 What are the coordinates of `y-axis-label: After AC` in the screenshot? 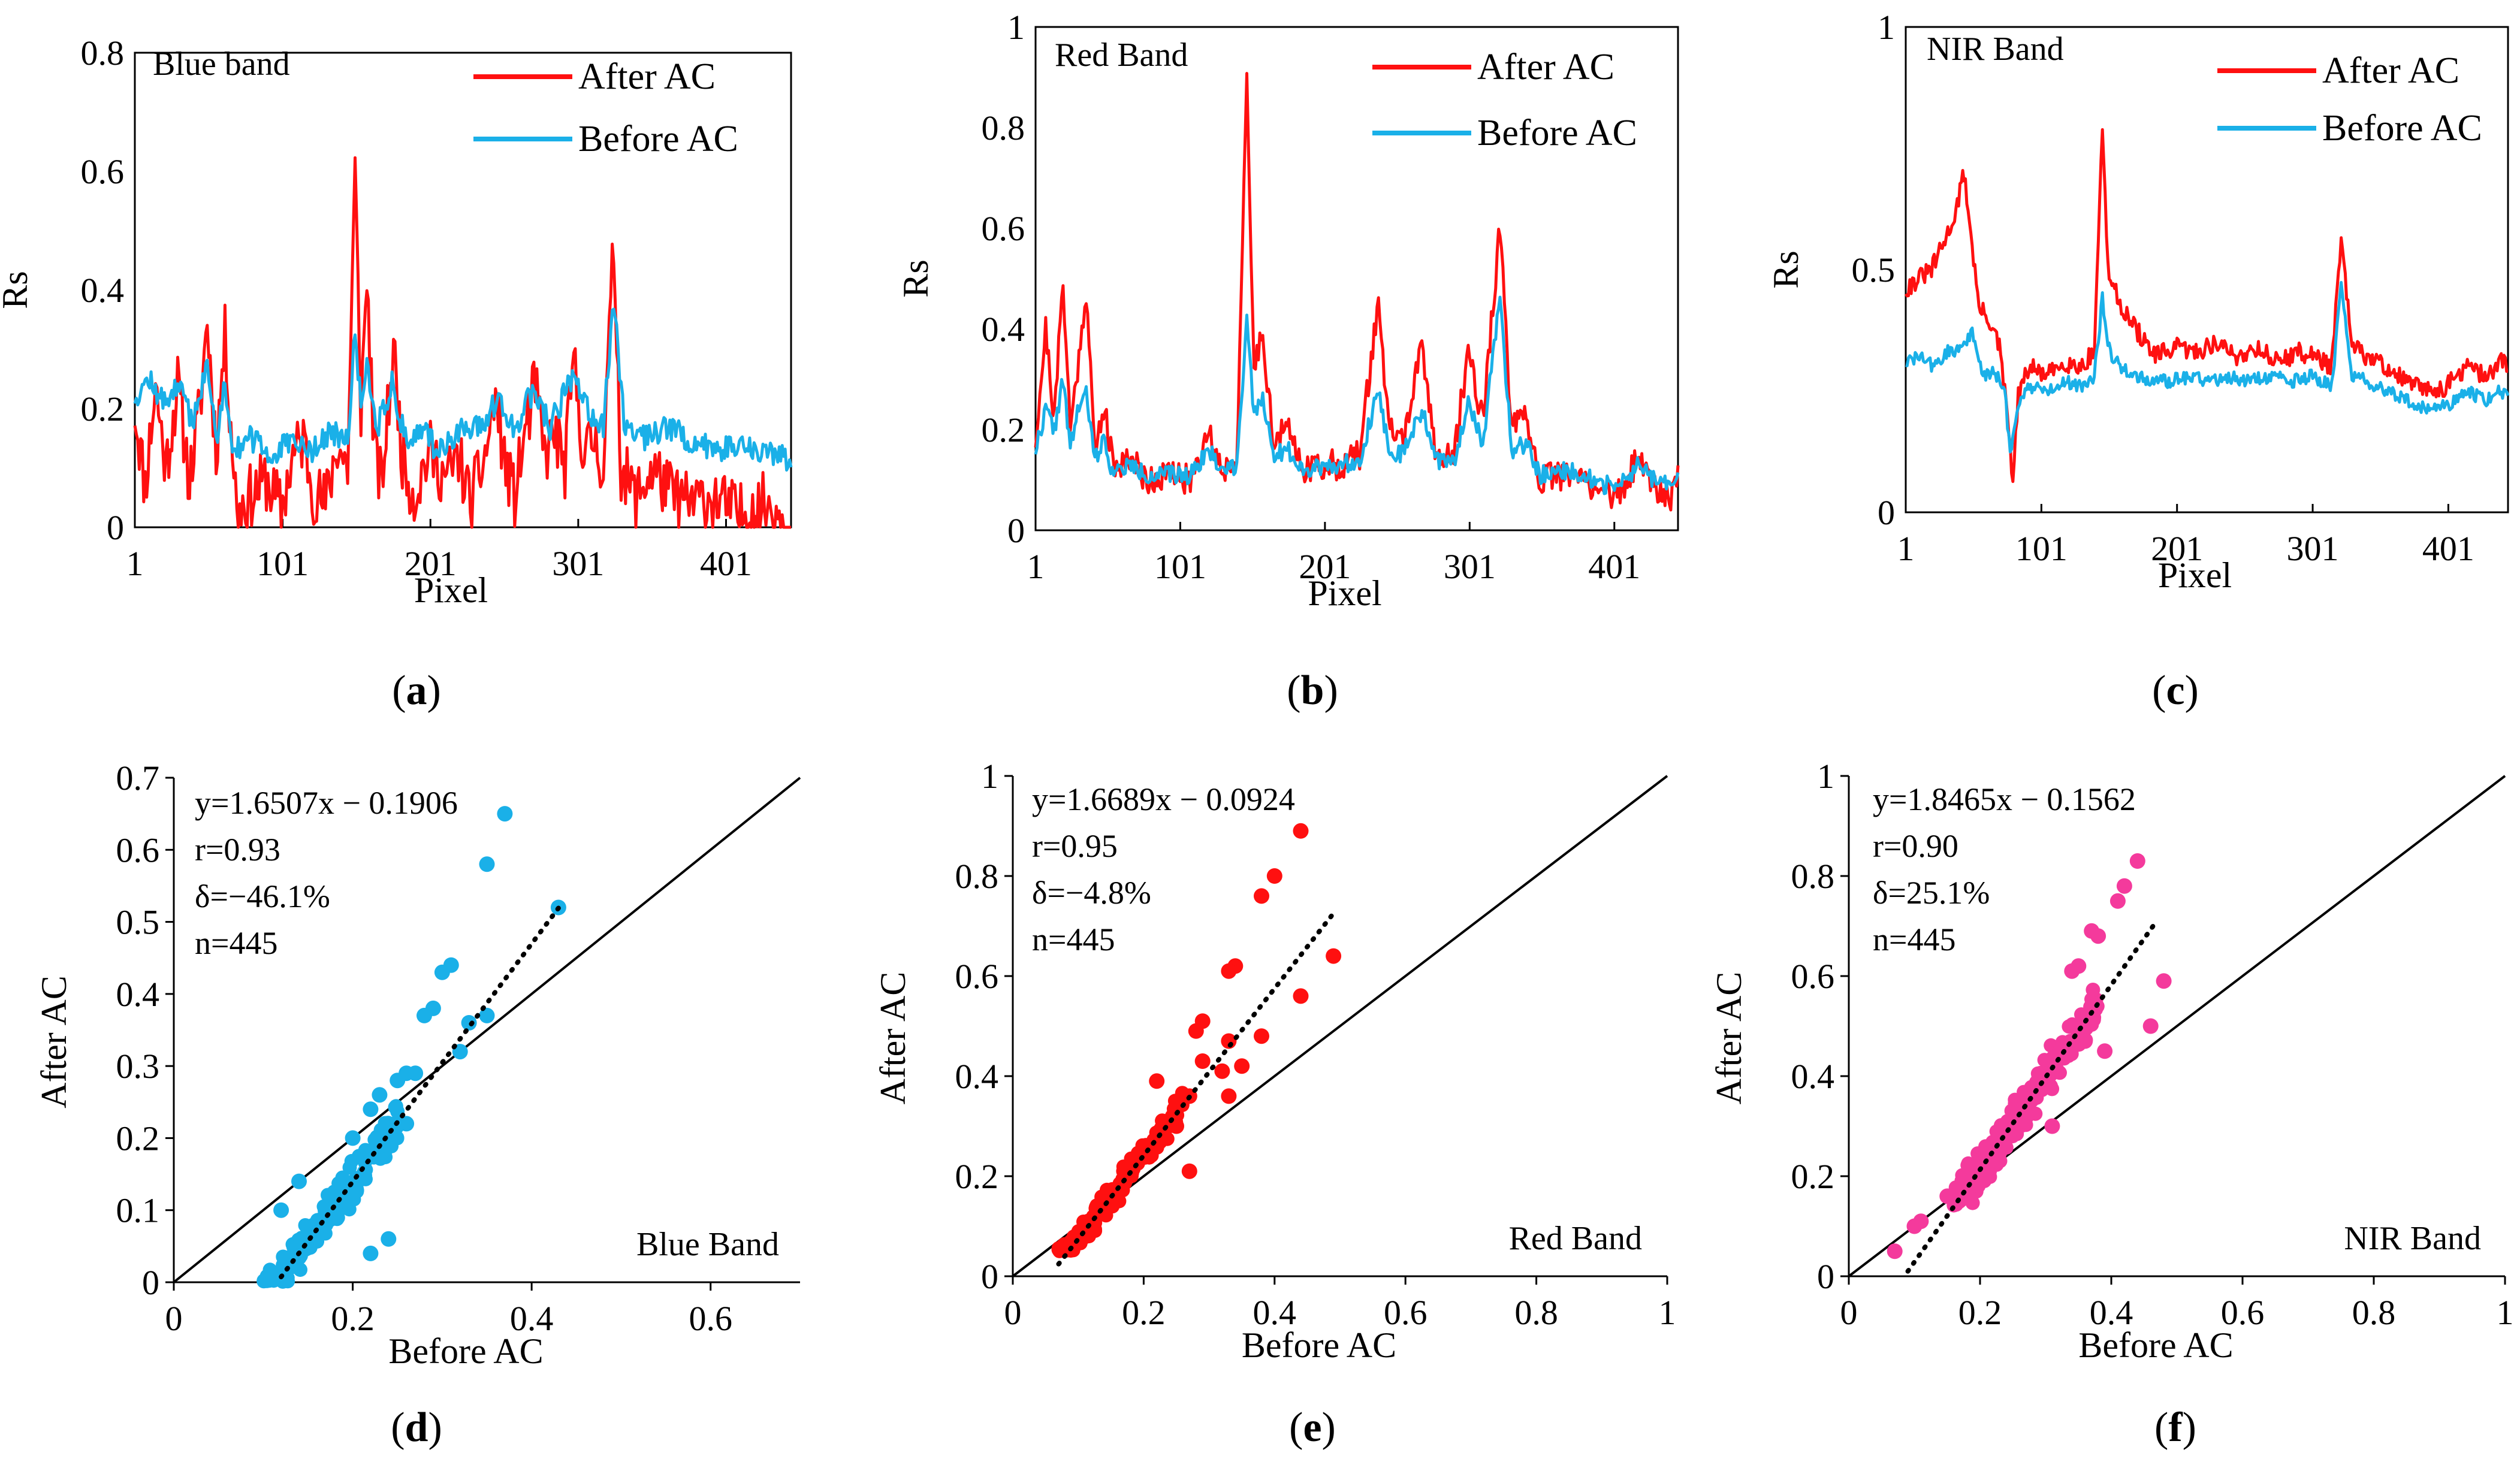 It's located at (893, 1038).